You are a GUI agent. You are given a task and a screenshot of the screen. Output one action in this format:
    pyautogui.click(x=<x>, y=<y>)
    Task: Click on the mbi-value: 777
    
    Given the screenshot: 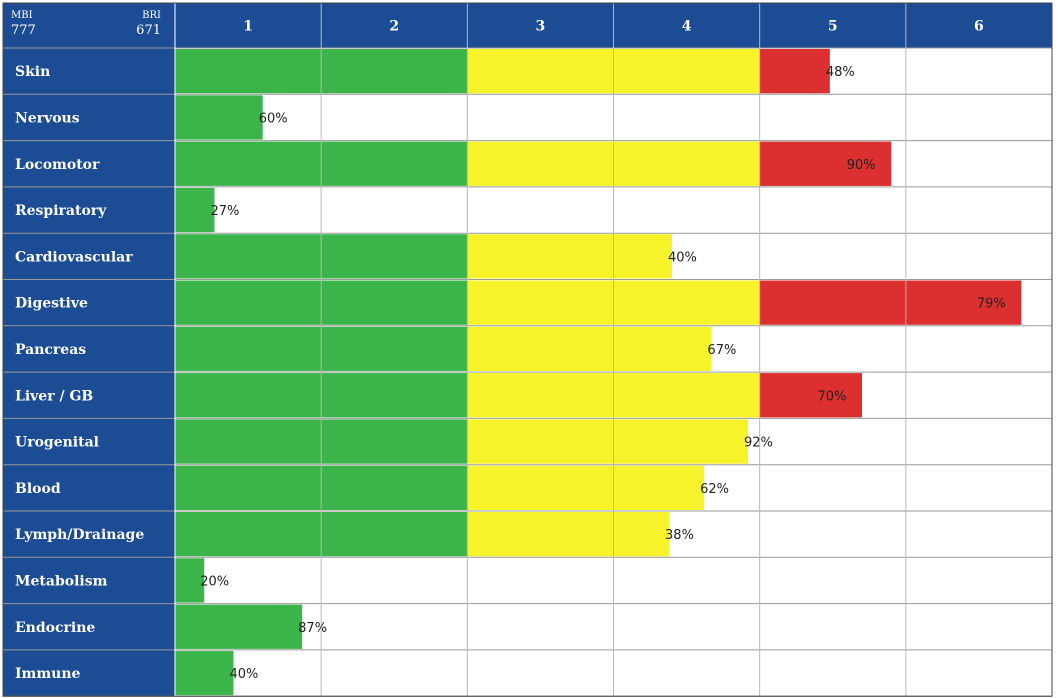 What is the action you would take?
    pyautogui.click(x=23, y=30)
    